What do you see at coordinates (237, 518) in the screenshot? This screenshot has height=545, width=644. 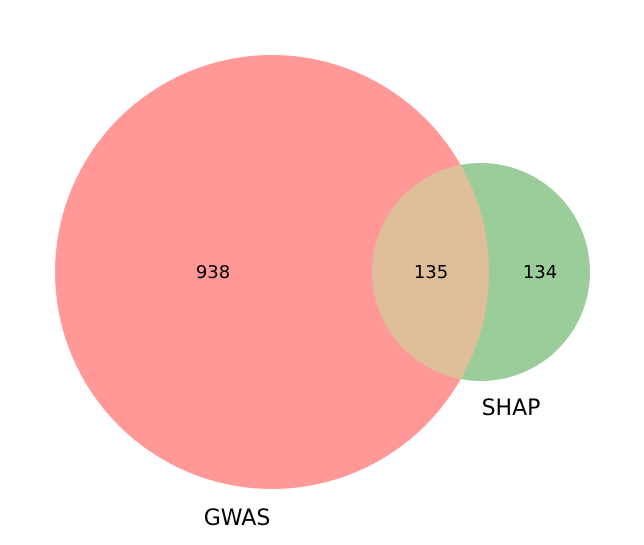 I see `gwas-set-label: GWAS` at bounding box center [237, 518].